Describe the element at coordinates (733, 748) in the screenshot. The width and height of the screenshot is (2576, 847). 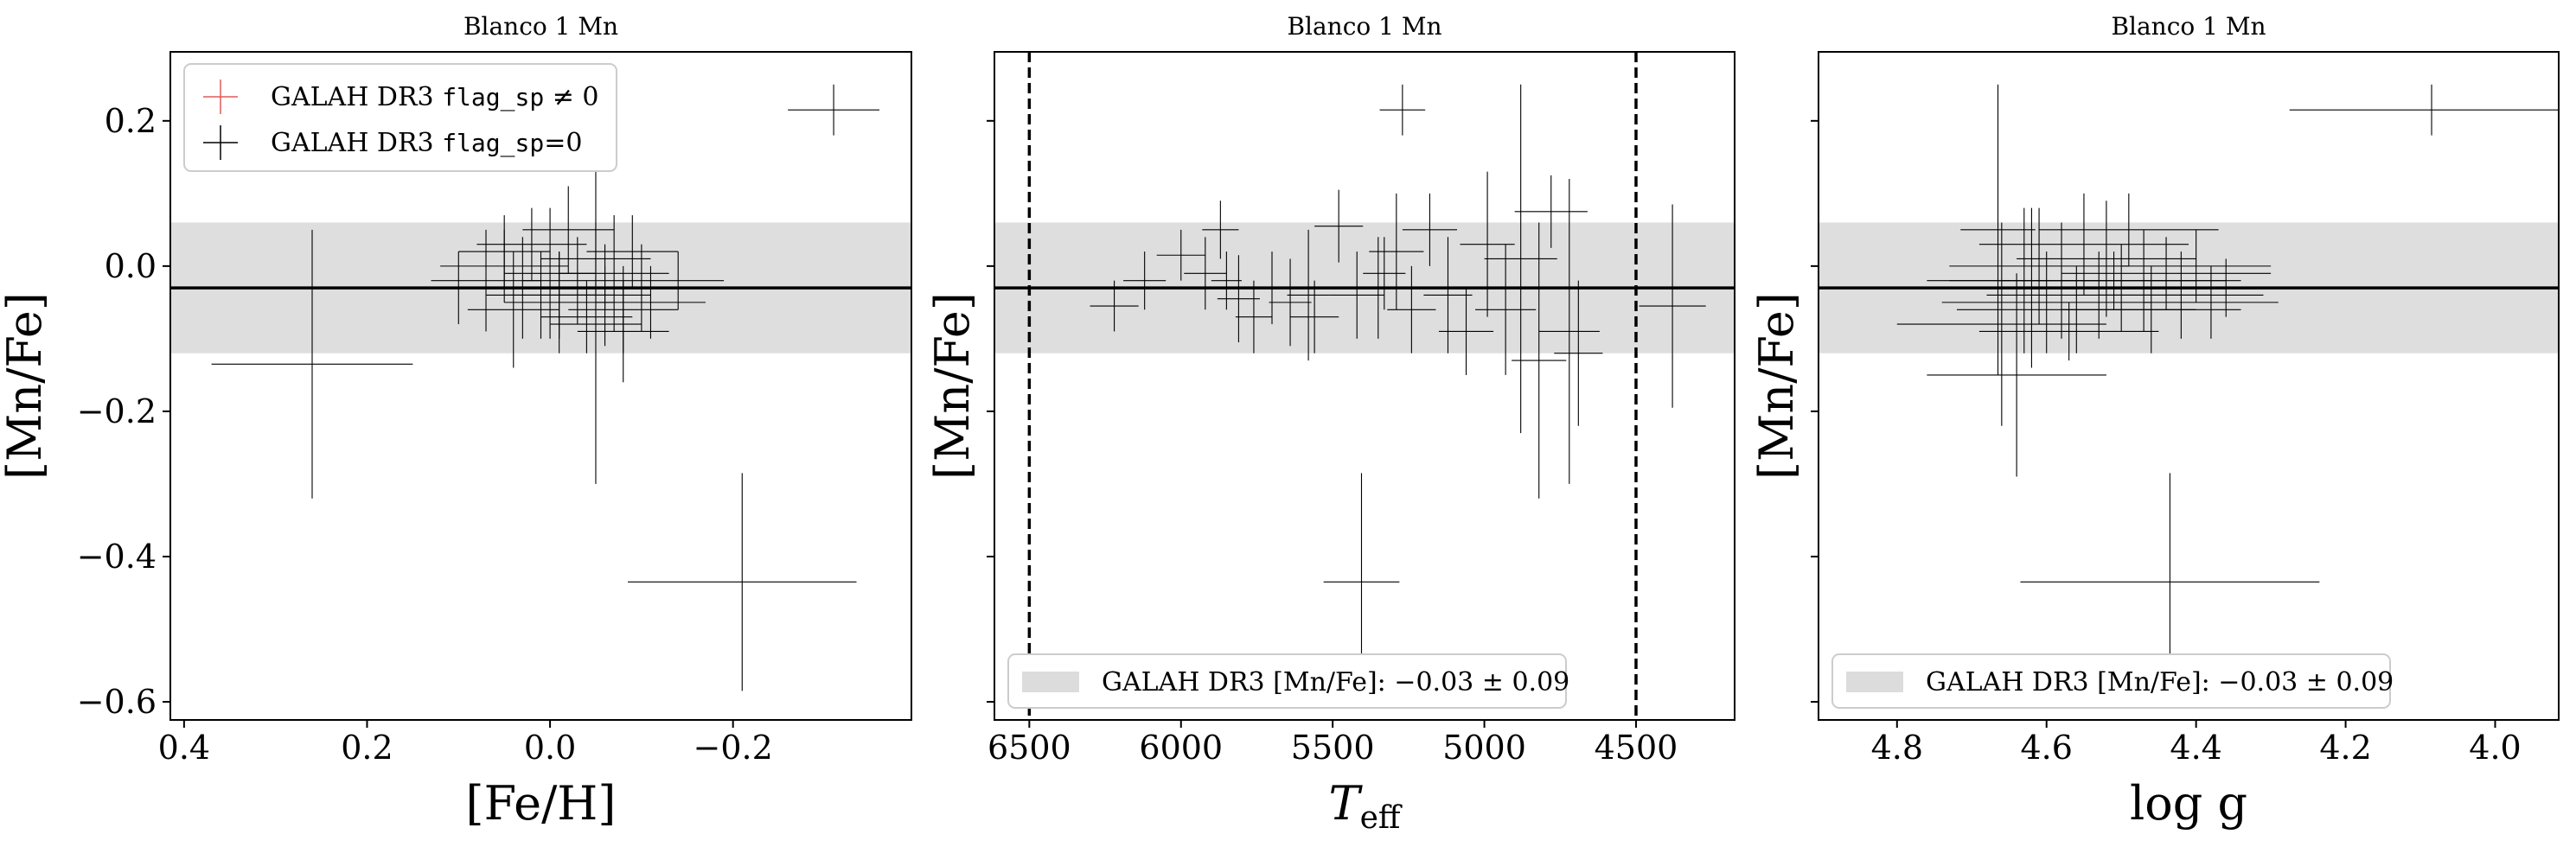
I see `x-tick-label: −0.2` at that location.